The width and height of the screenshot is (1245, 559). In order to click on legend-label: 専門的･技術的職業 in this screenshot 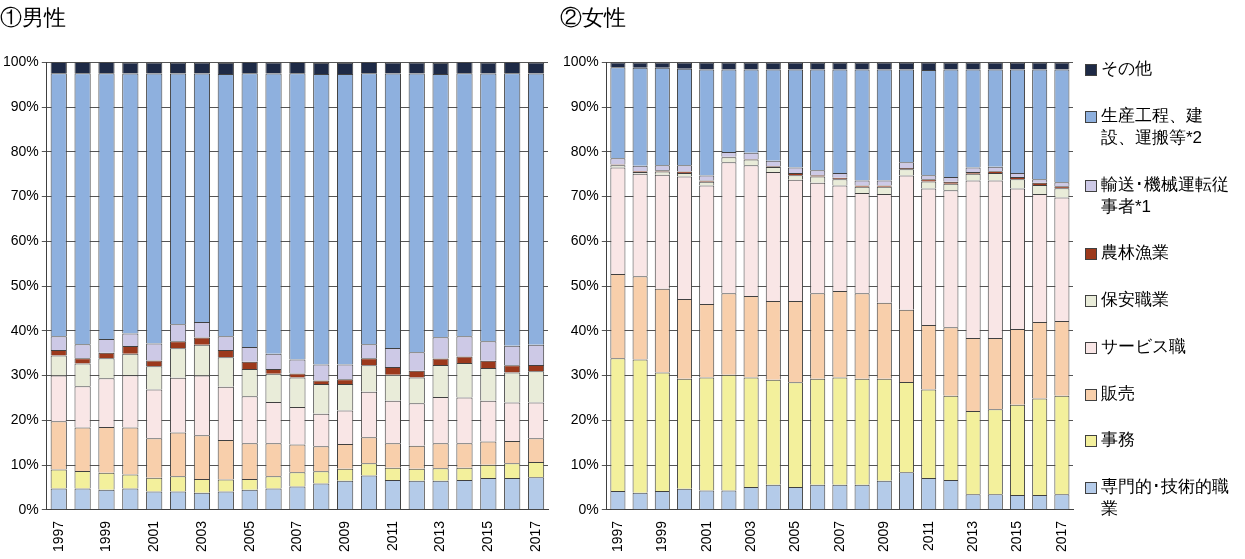, I will do `click(1165, 498)`.